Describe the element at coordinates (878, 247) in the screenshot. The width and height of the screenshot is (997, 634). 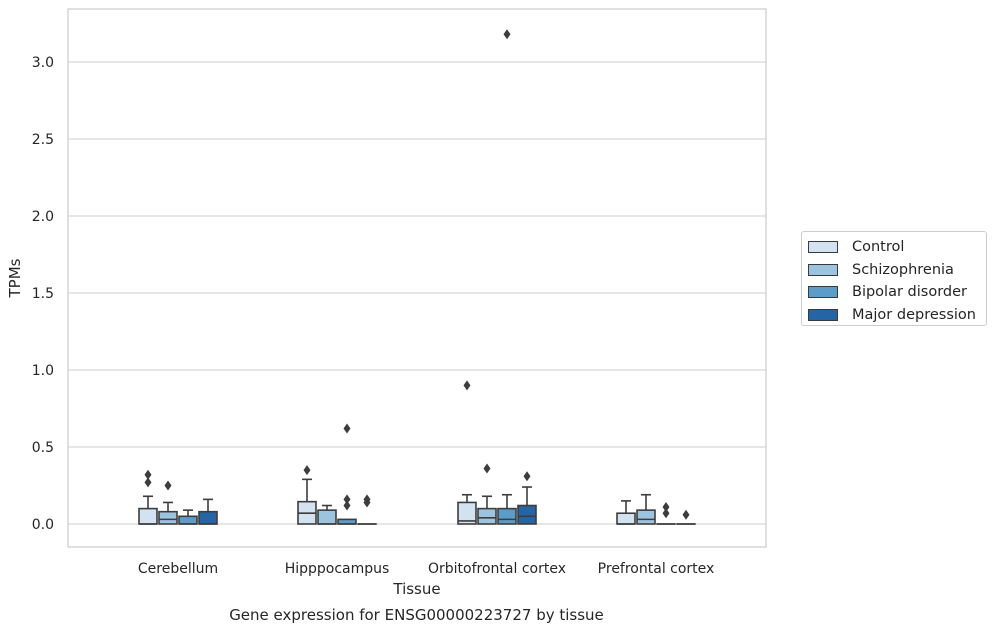
I see `legend-label-control: Control` at that location.